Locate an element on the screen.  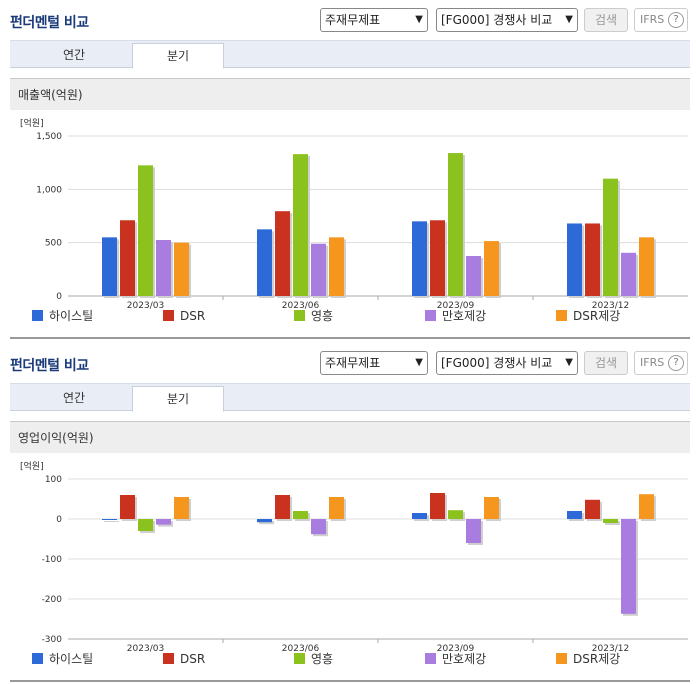
legend-label: 하이스틸 is located at coordinates (71, 659).